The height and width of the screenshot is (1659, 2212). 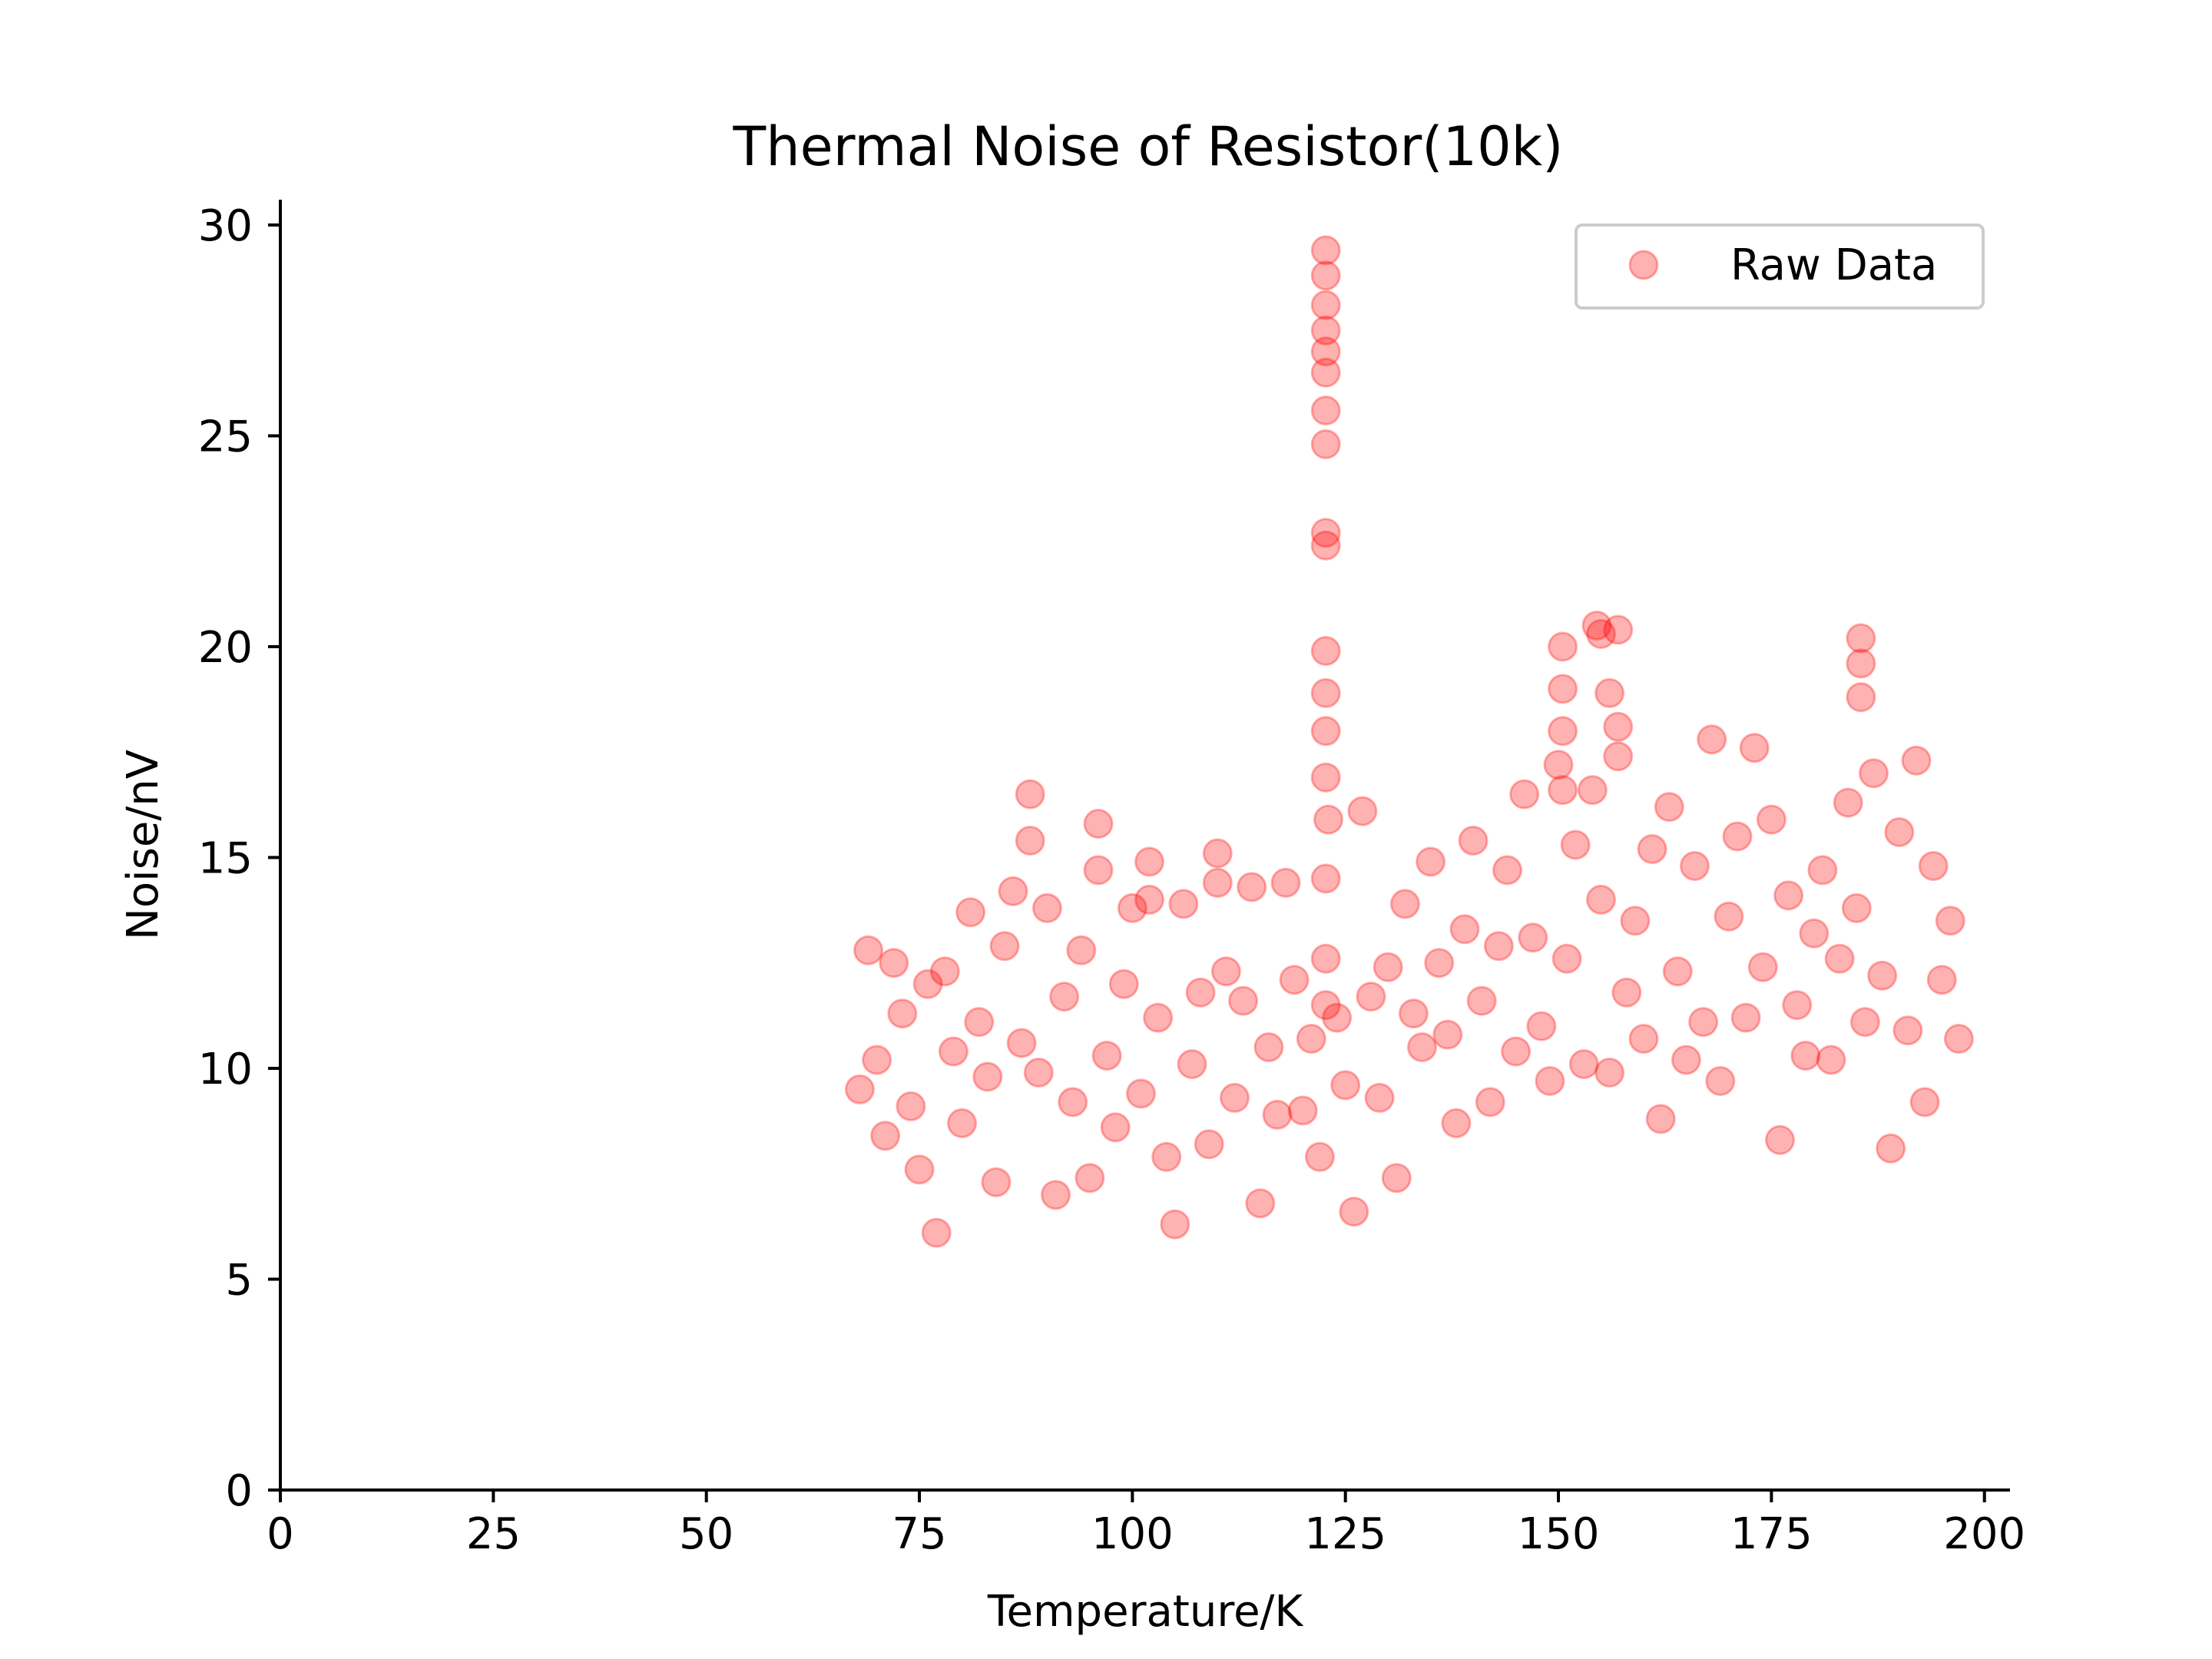 I want to click on x-tick-label: 75, so click(x=919, y=1534).